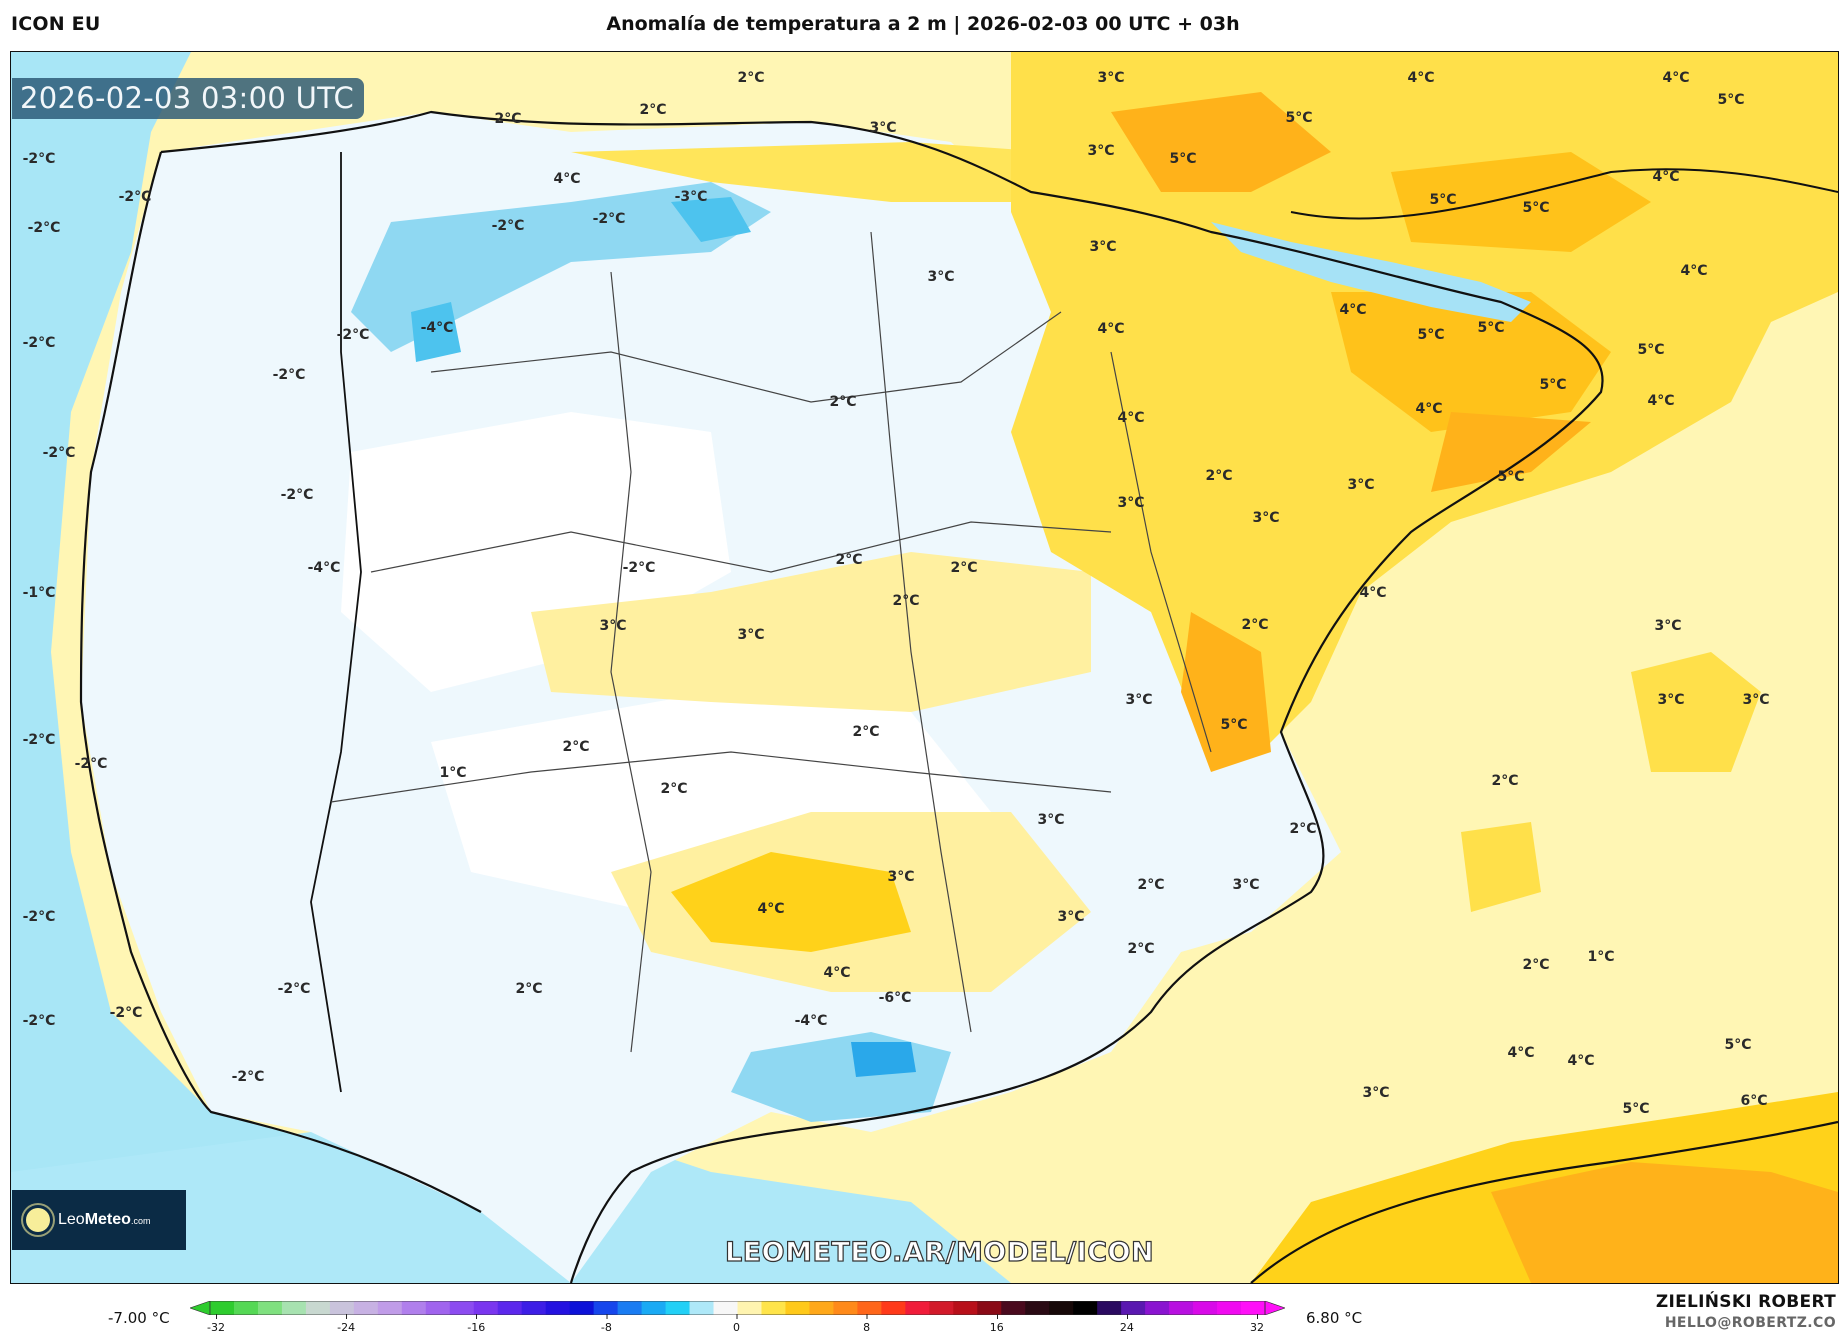 The width and height of the screenshot is (1846, 1339). What do you see at coordinates (1126, 1324) in the screenshot?
I see `colorbar-tick: 24` at bounding box center [1126, 1324].